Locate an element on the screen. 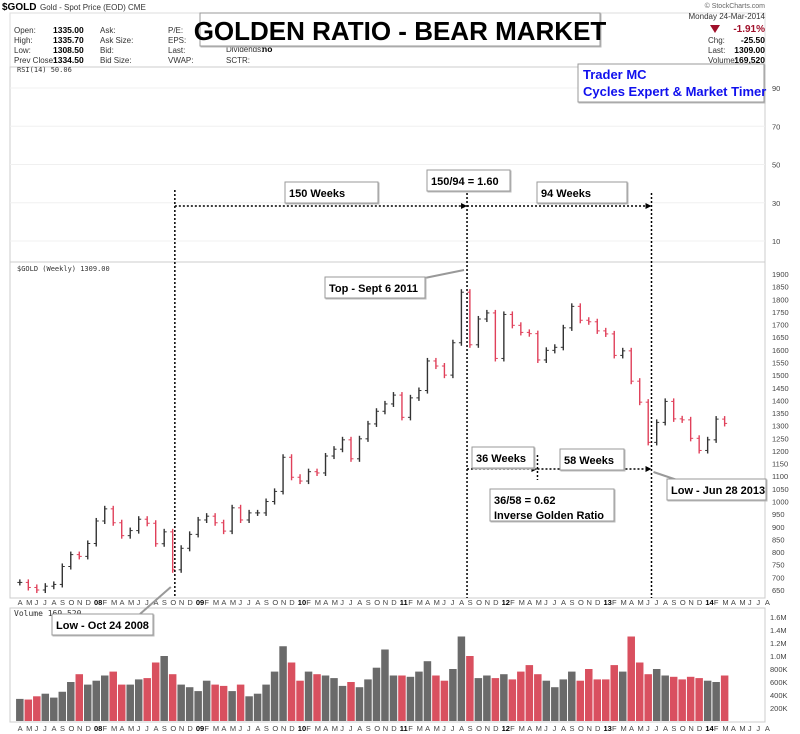 Image resolution: width=800 pixels, height=734 pixels. price-tick-label: 1850 is located at coordinates (780, 287).